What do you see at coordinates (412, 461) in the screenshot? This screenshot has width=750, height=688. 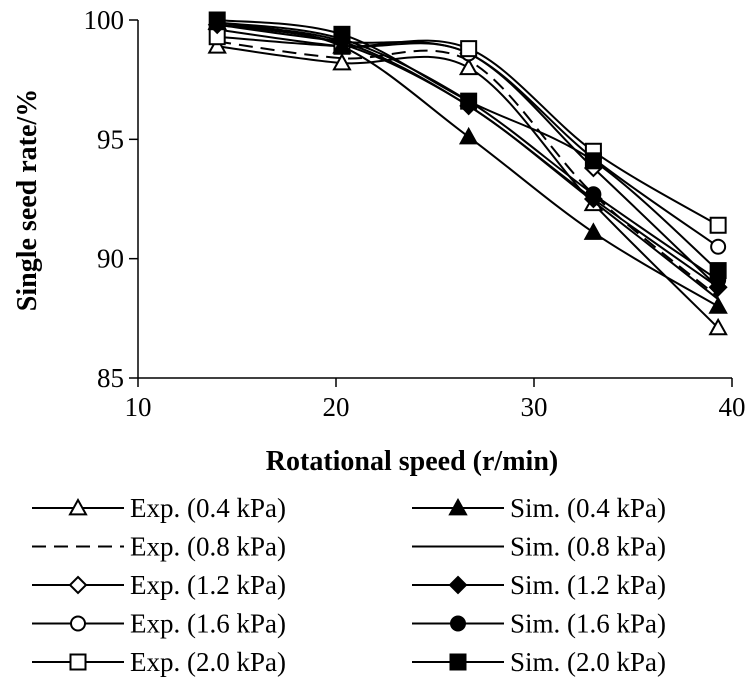 I see `x-axis-title: Rotational speed (r/min)` at bounding box center [412, 461].